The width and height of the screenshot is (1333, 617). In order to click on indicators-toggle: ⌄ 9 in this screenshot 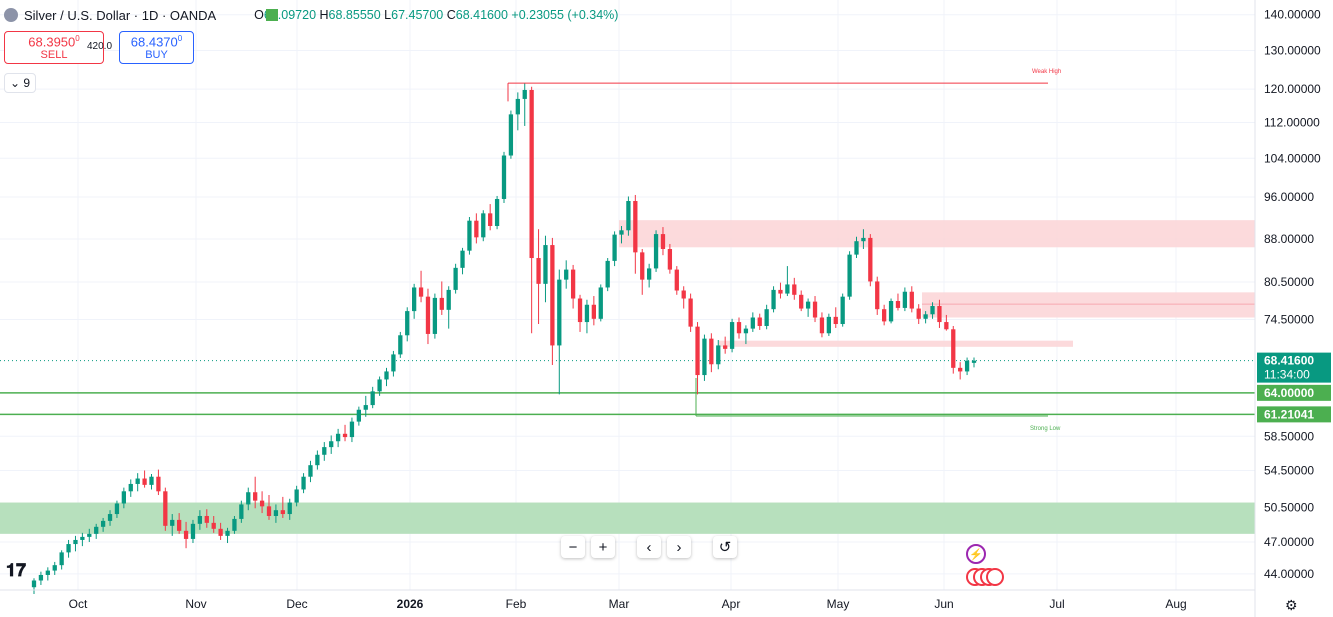, I will do `click(20, 83)`.